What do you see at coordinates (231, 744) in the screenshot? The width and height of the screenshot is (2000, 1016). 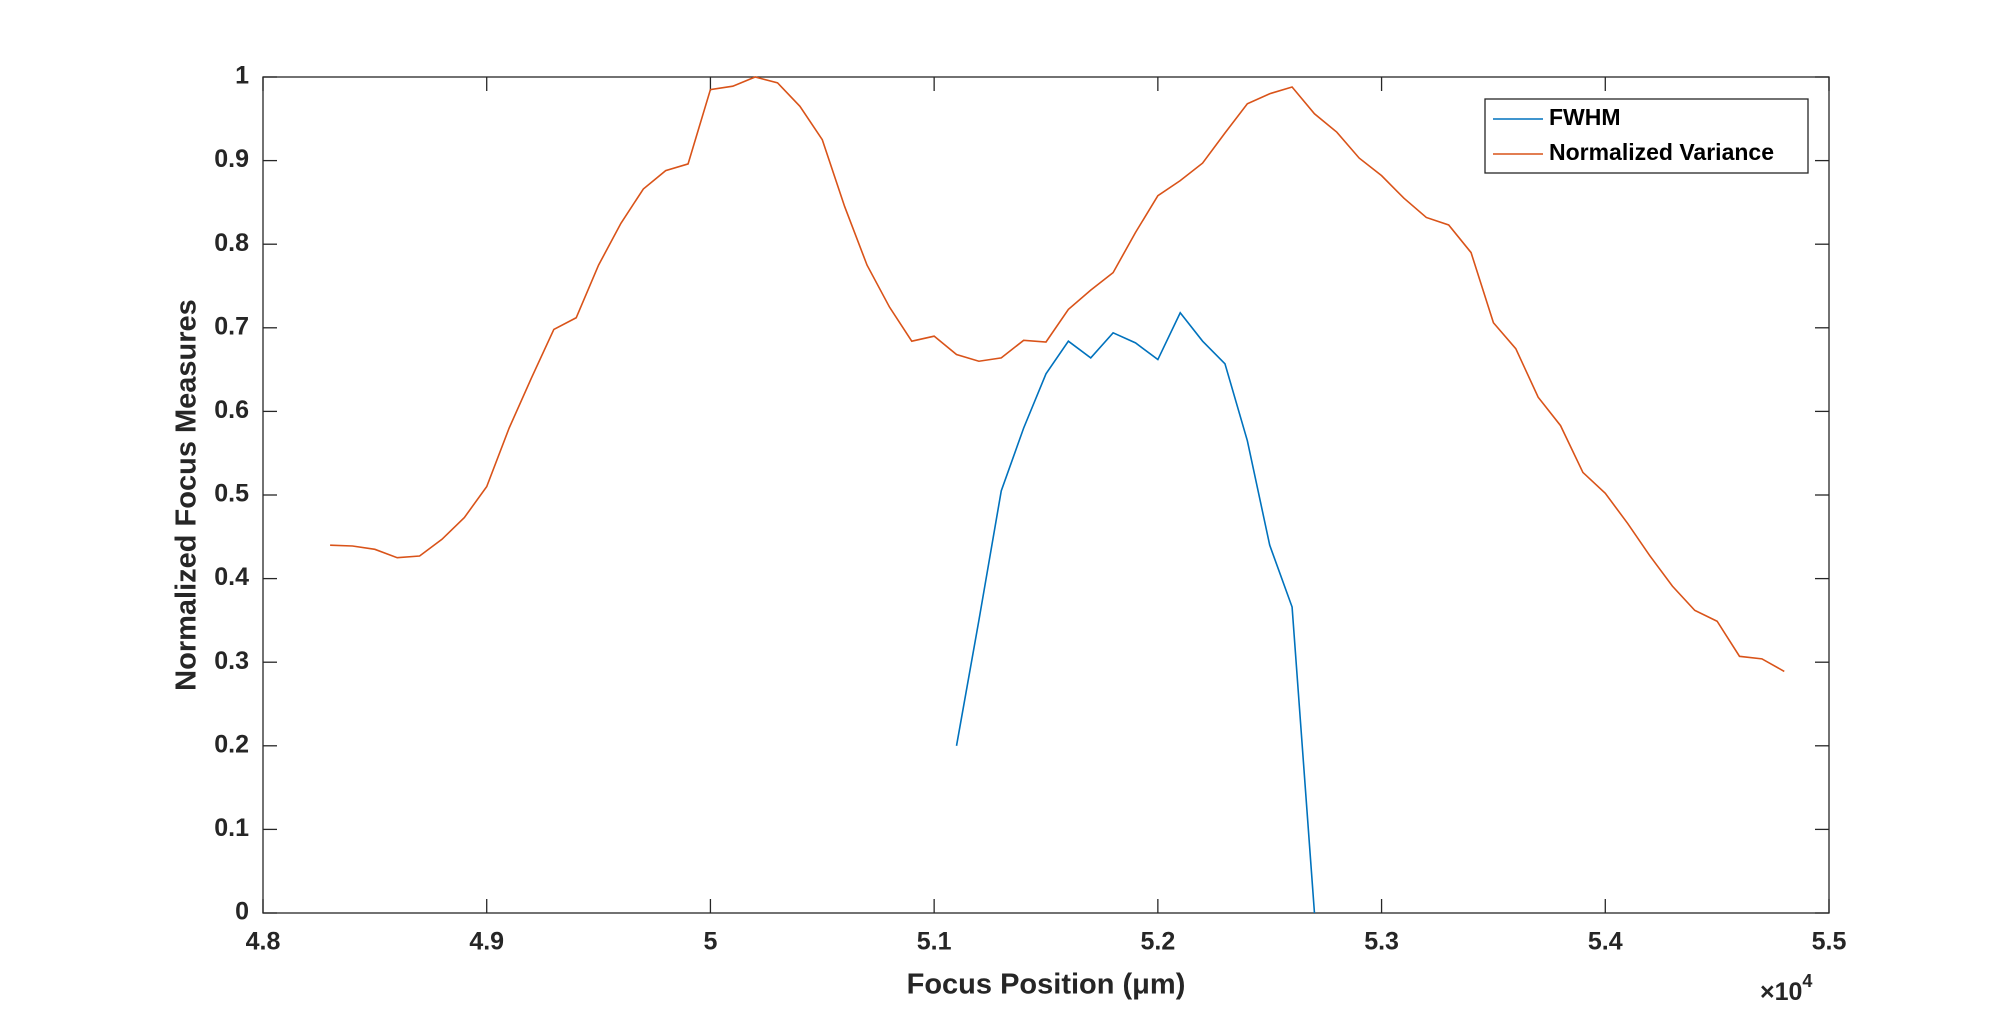 I see `y-tick-label: 0.2` at bounding box center [231, 744].